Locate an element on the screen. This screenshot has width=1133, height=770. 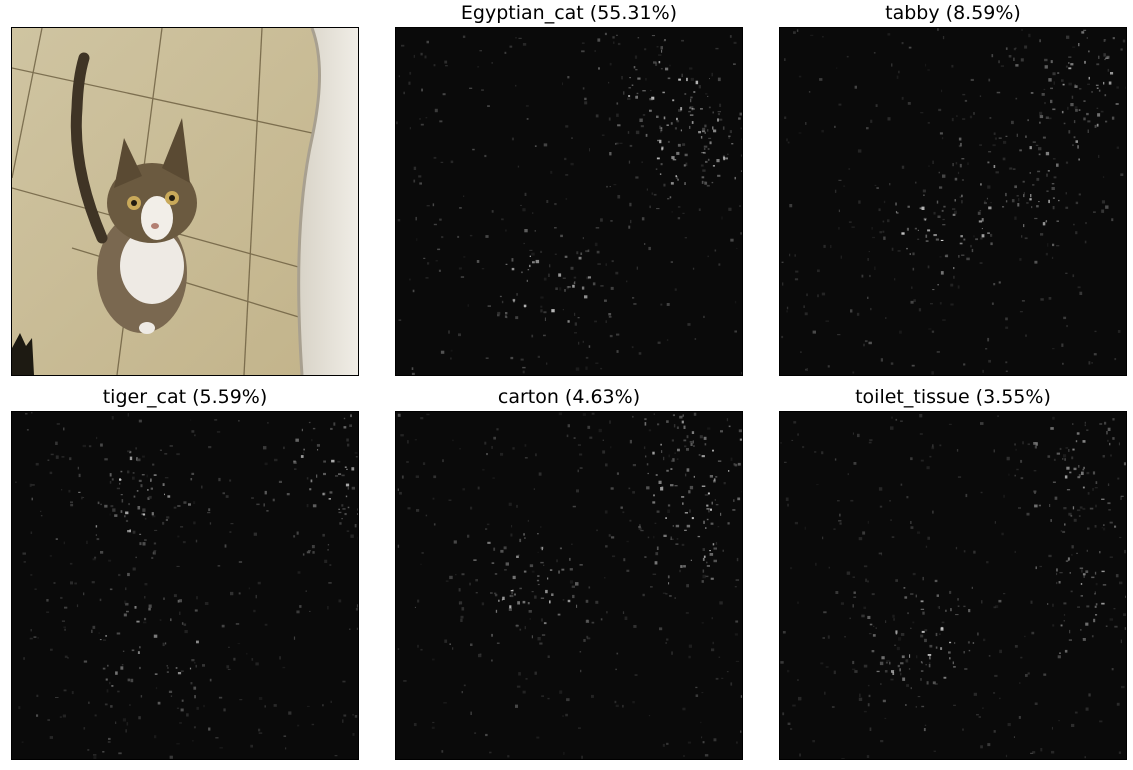
panel-carton: carton (4.63%) is located at coordinates (569, 572).